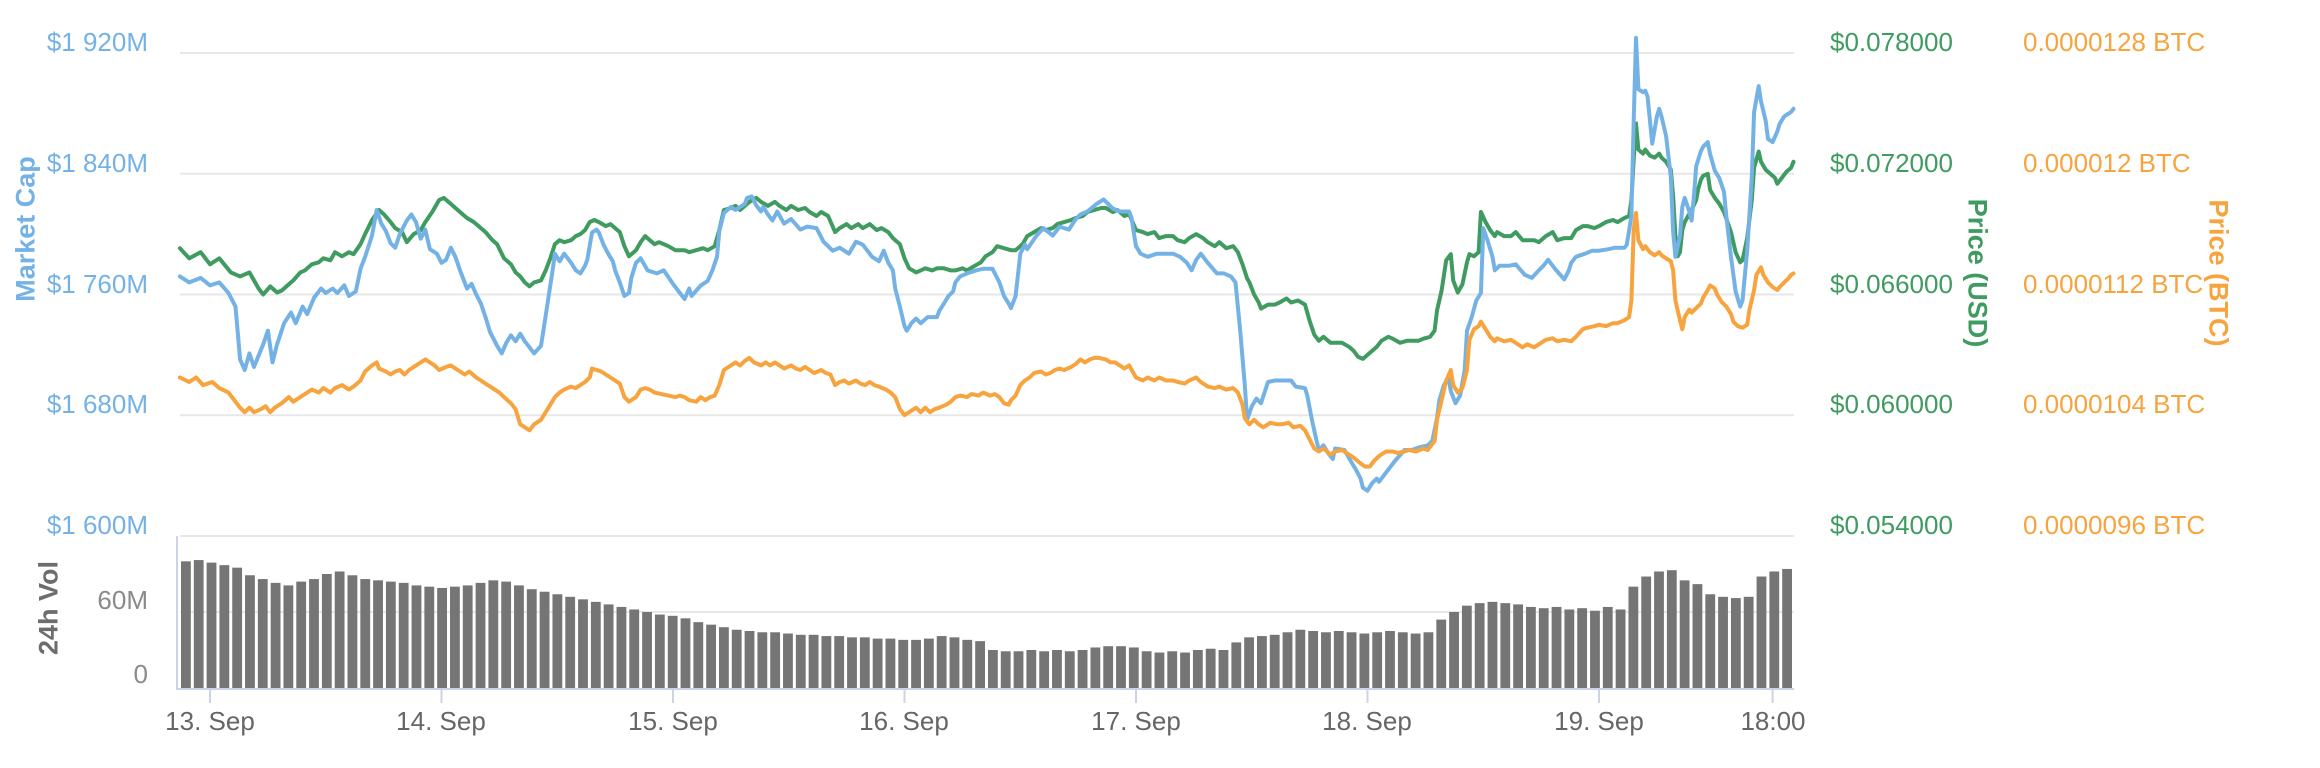 The image size is (2320, 768). What do you see at coordinates (2114, 42) in the screenshot?
I see `price-btc-tick-label: 0.0000128 BTC` at bounding box center [2114, 42].